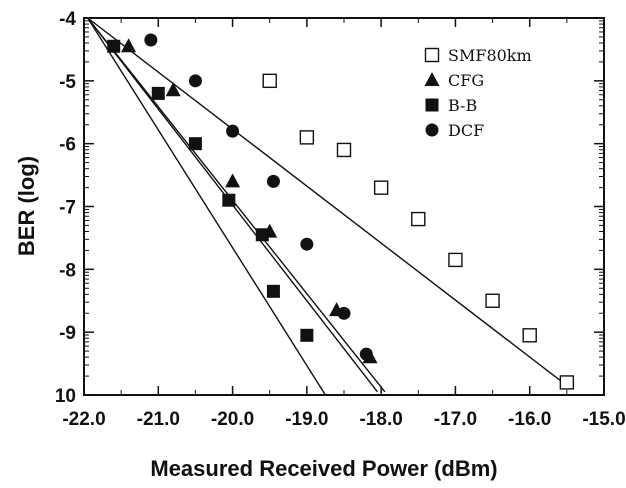  I want to click on x-tick-label: -20.0, so click(232, 419).